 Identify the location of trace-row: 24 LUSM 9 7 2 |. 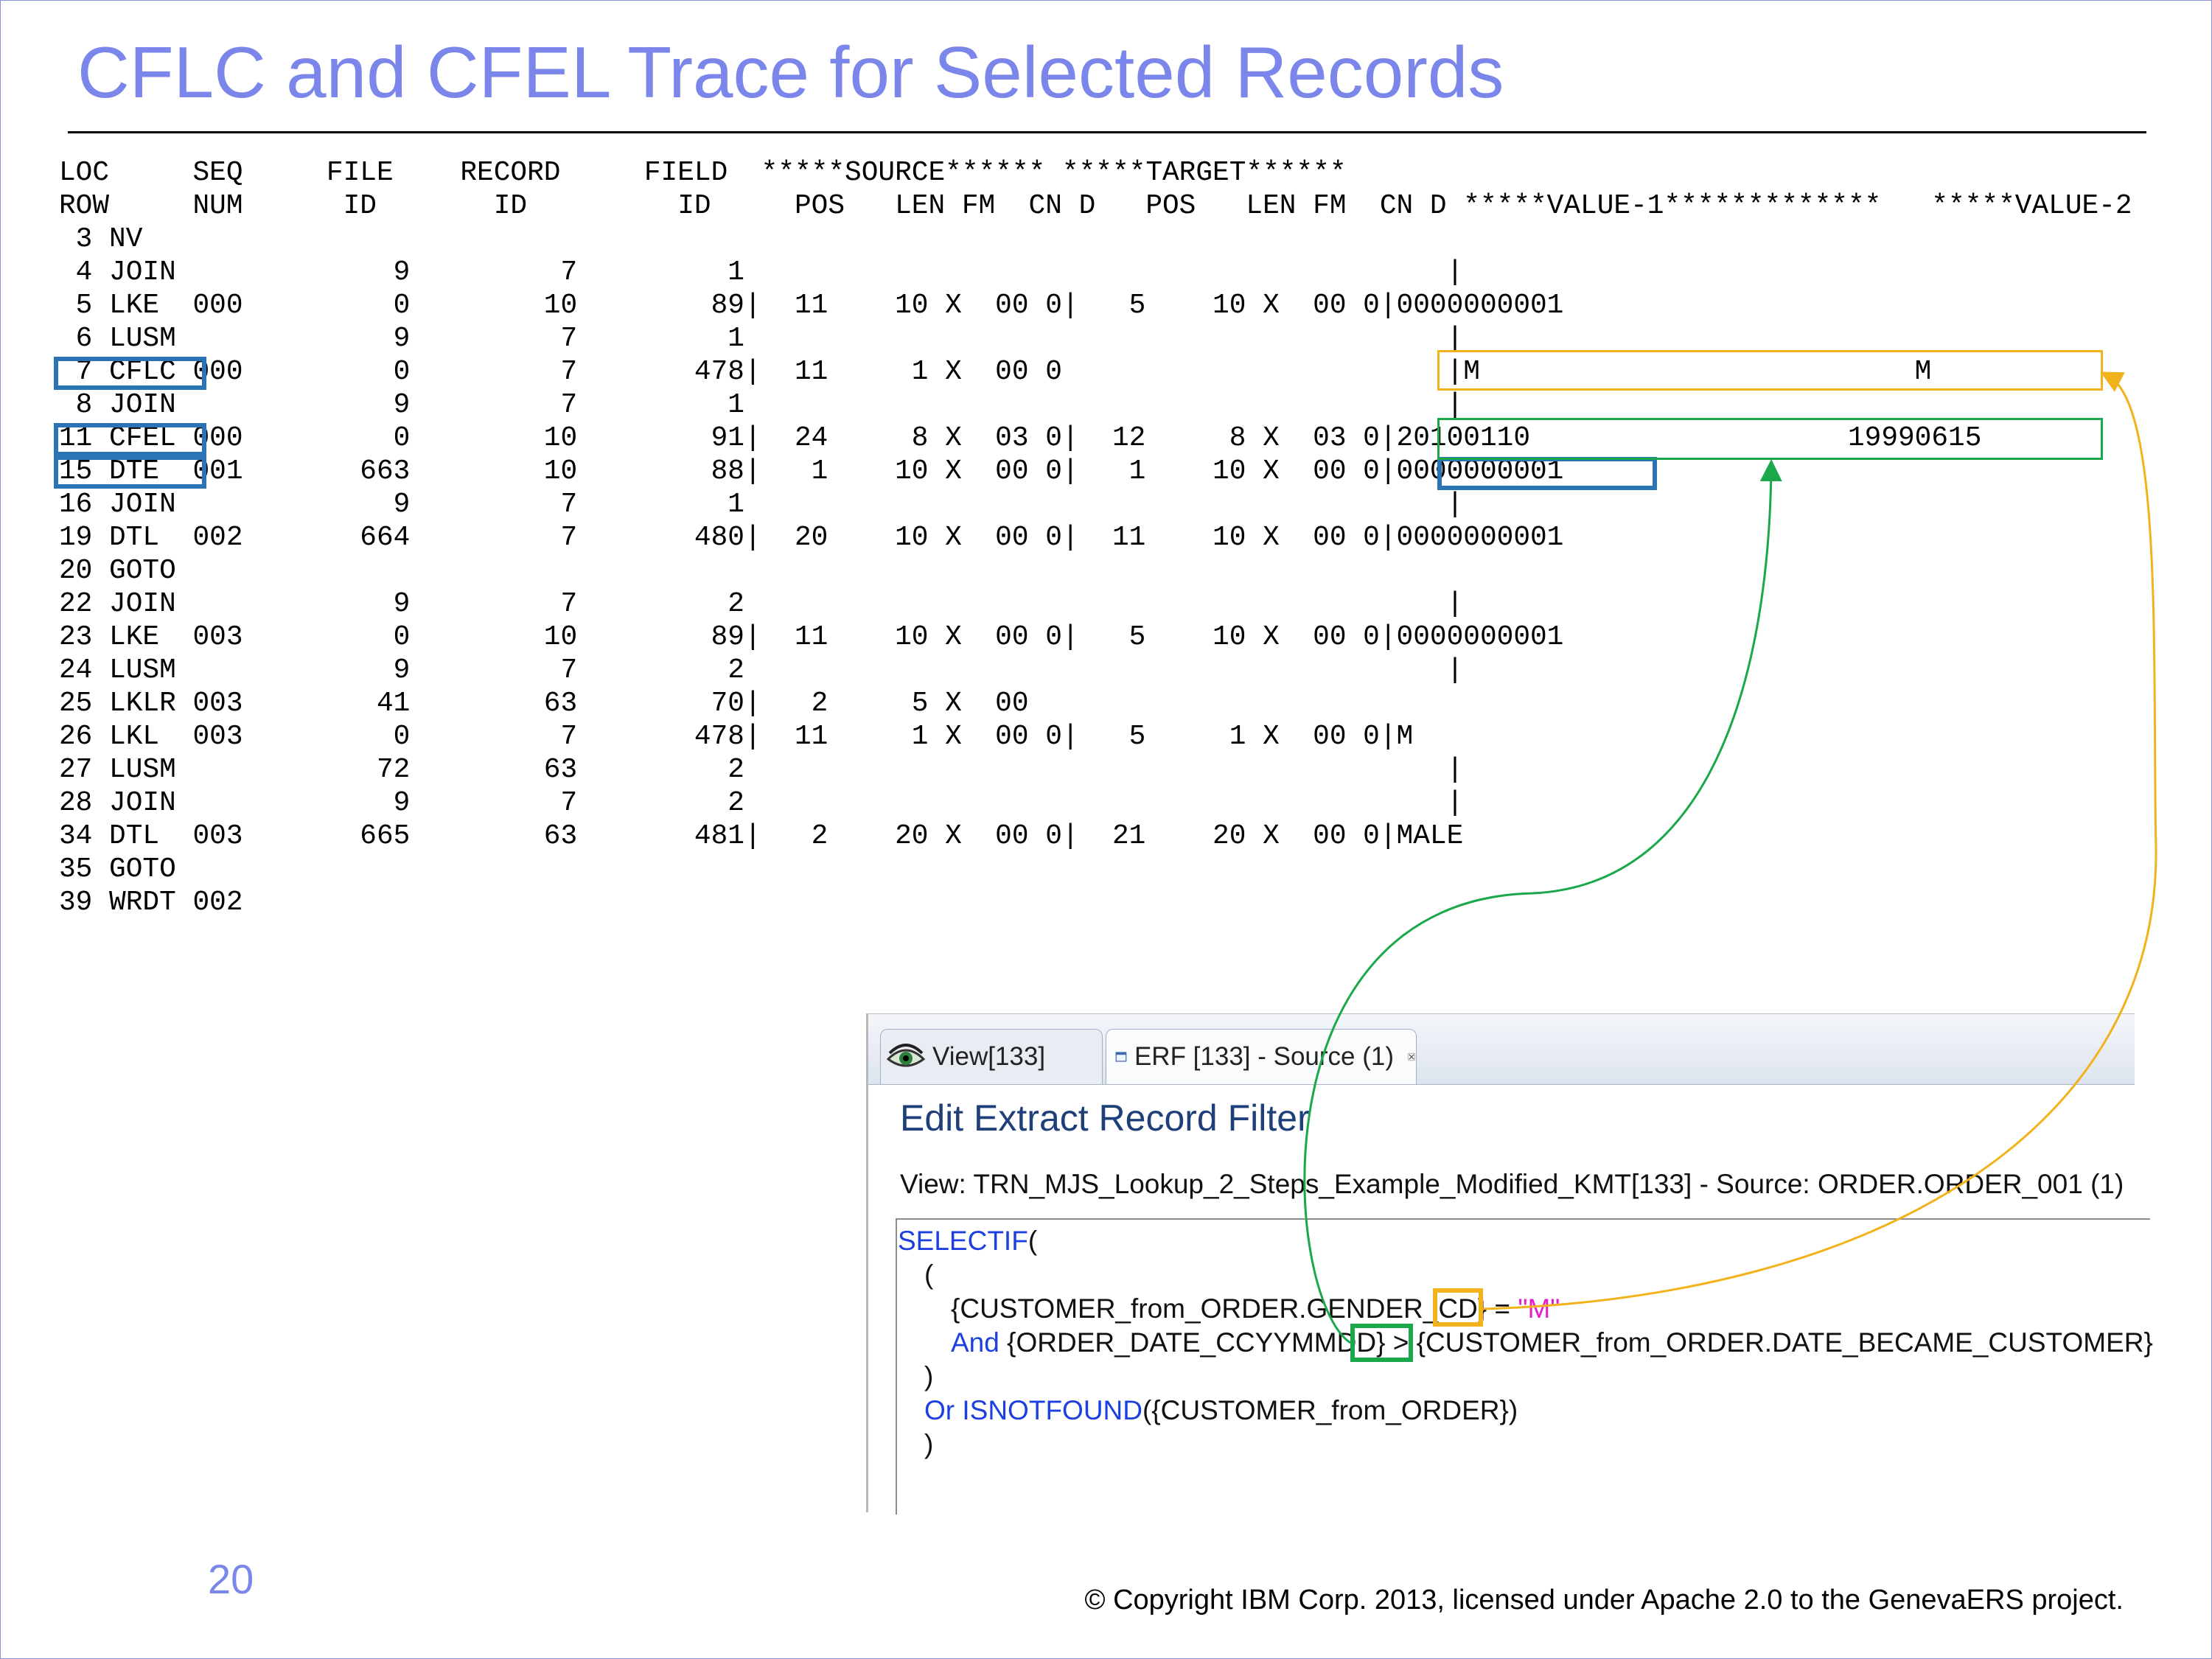
(761, 670).